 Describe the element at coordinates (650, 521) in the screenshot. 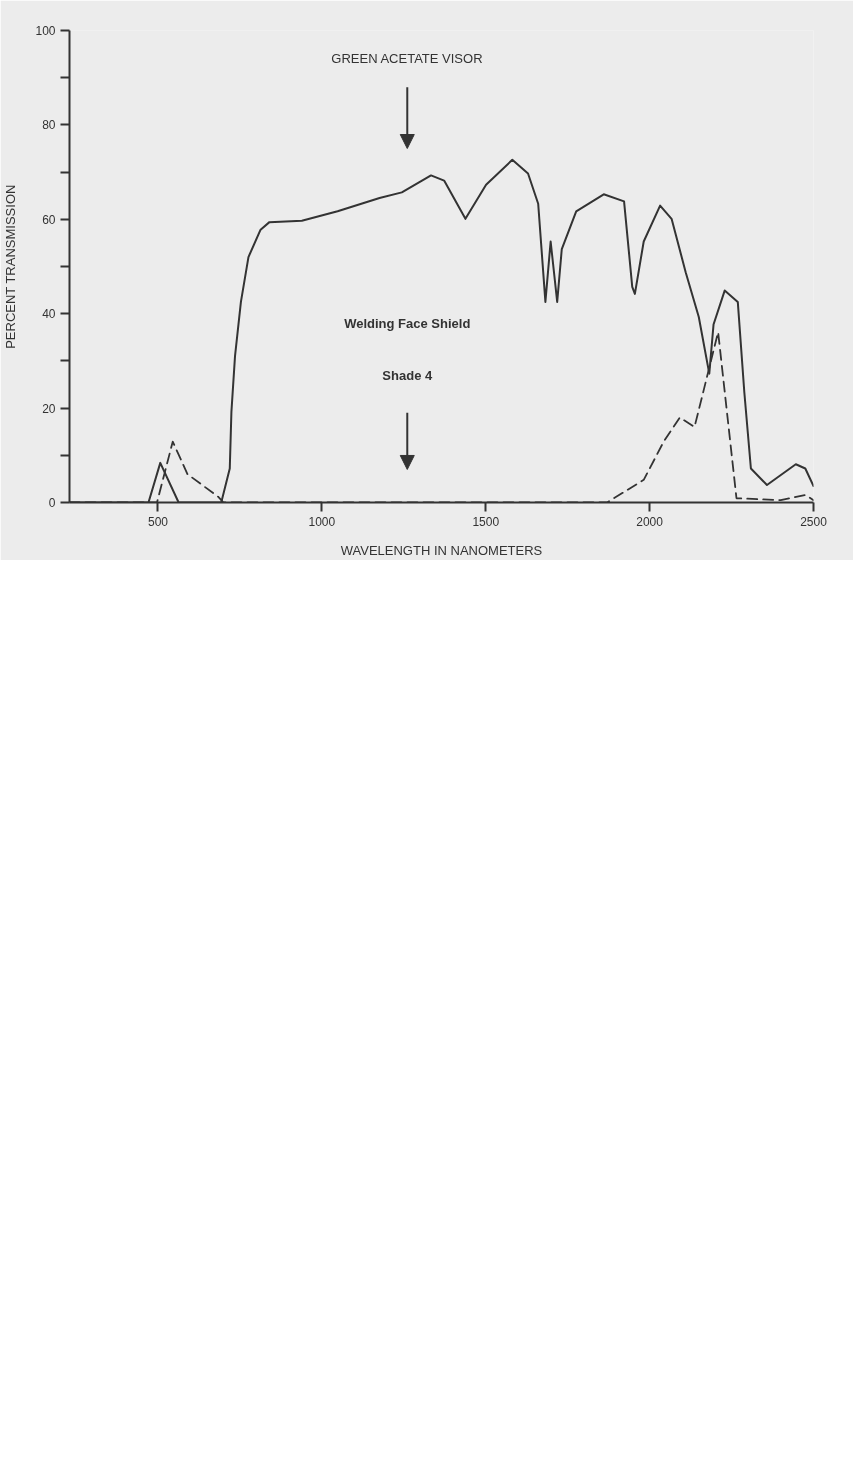

I see `x-tick-label: 2000` at that location.